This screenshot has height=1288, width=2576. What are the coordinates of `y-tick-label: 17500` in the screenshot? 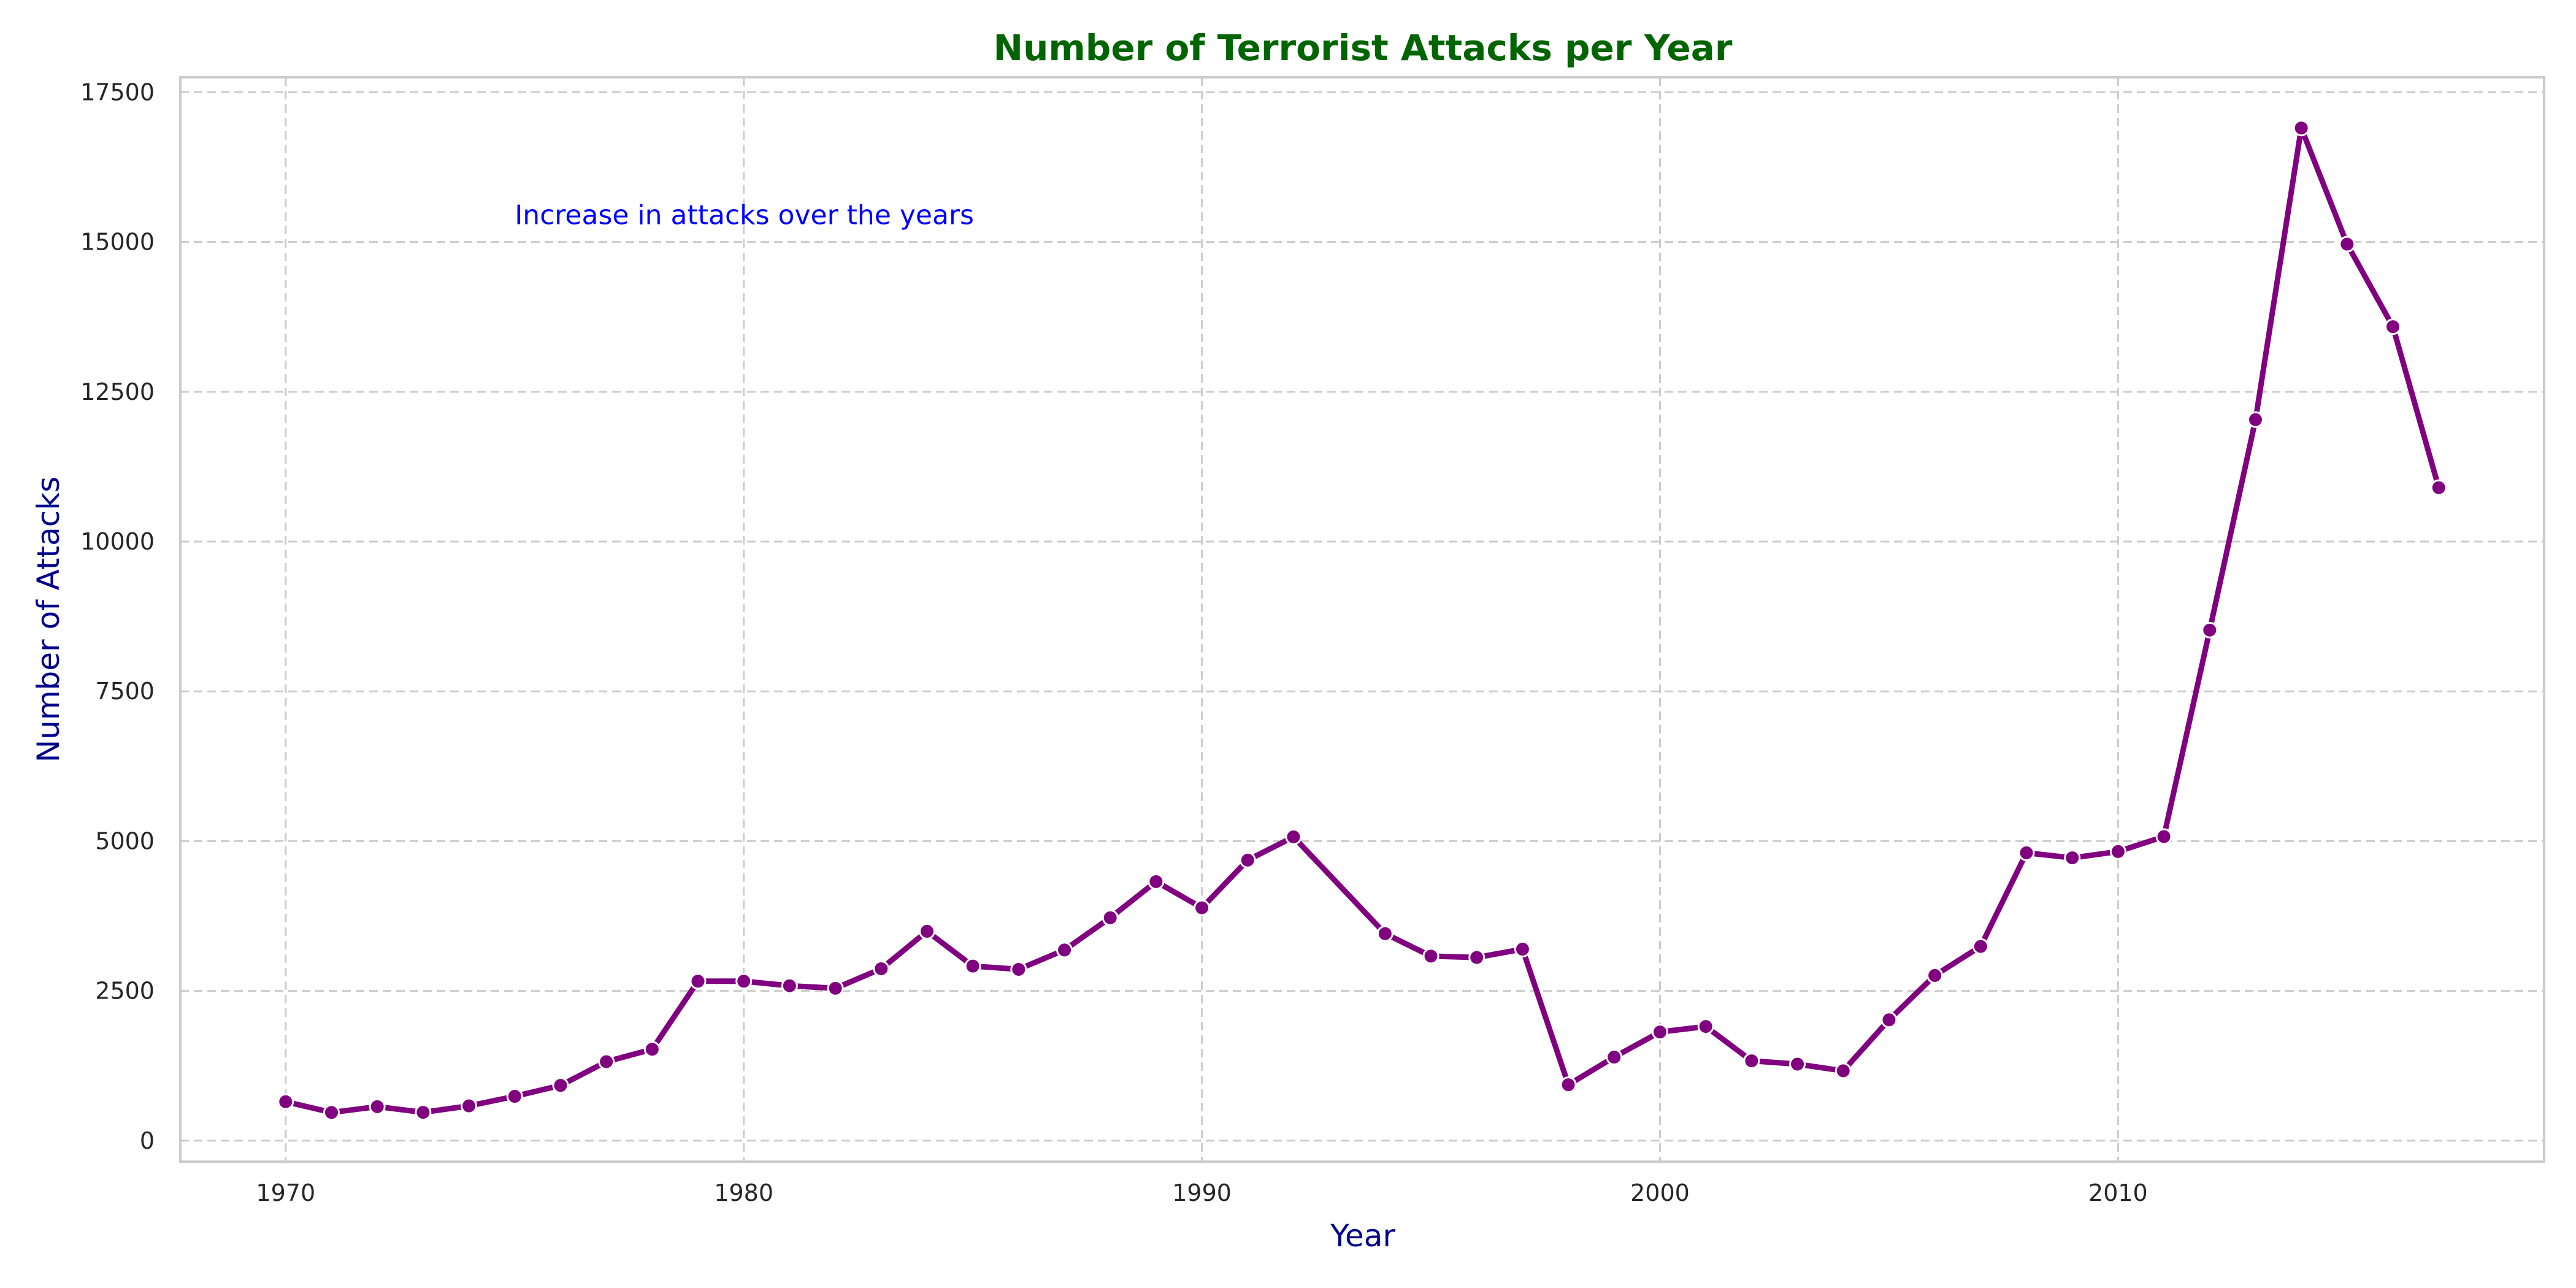 It's located at (117, 92).